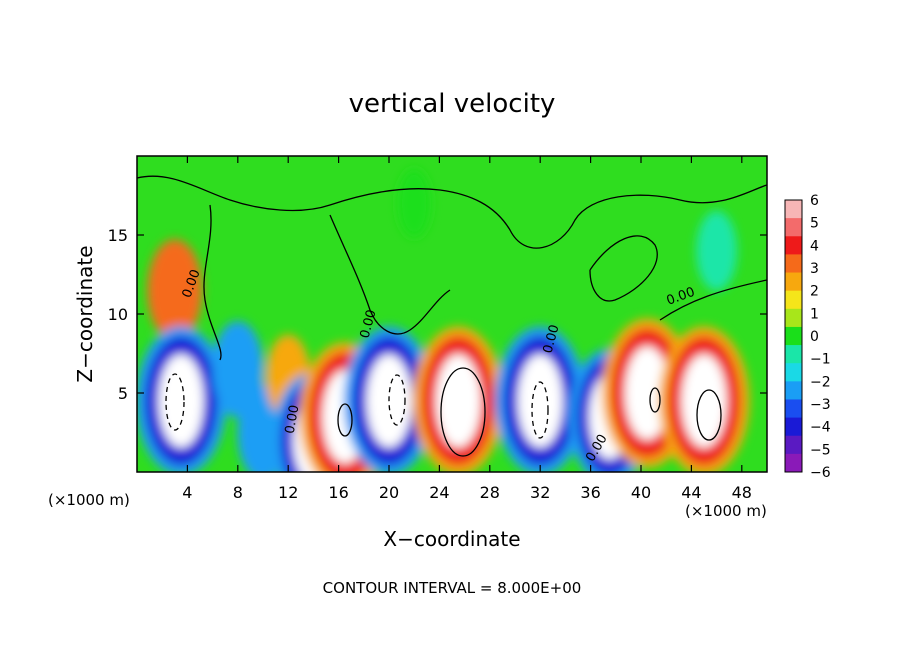 This screenshot has height=658, width=904. I want to click on colorbar-tick-label: 4, so click(814, 246).